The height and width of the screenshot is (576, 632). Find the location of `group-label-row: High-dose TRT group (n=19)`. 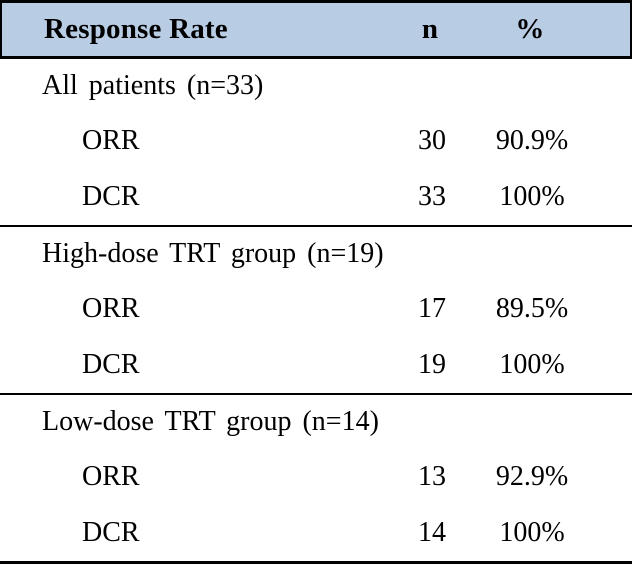

group-label-row: High-dose TRT group (n=19) is located at coordinates (316, 254).